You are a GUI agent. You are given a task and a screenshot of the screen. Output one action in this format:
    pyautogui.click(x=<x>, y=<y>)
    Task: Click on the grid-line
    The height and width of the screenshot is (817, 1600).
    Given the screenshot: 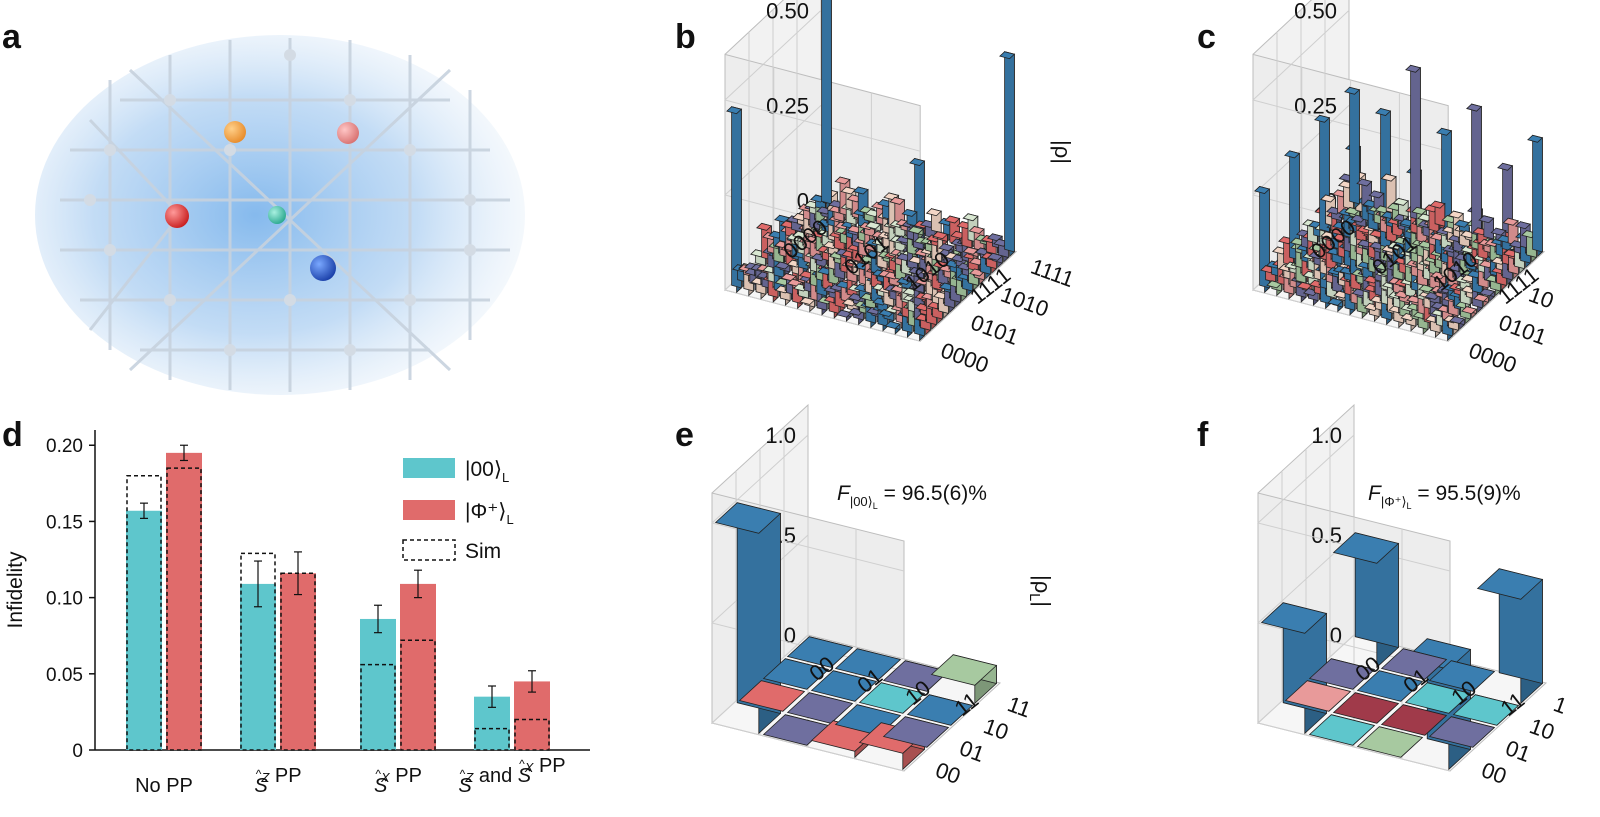 What is the action you would take?
    pyautogui.click(x=807, y=503)
    